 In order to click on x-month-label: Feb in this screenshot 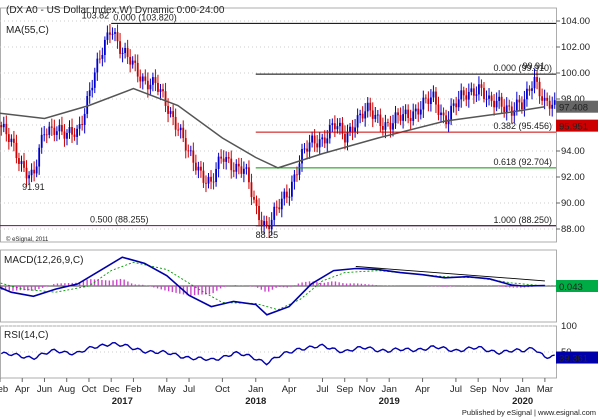, I will do `click(4, 389)`.